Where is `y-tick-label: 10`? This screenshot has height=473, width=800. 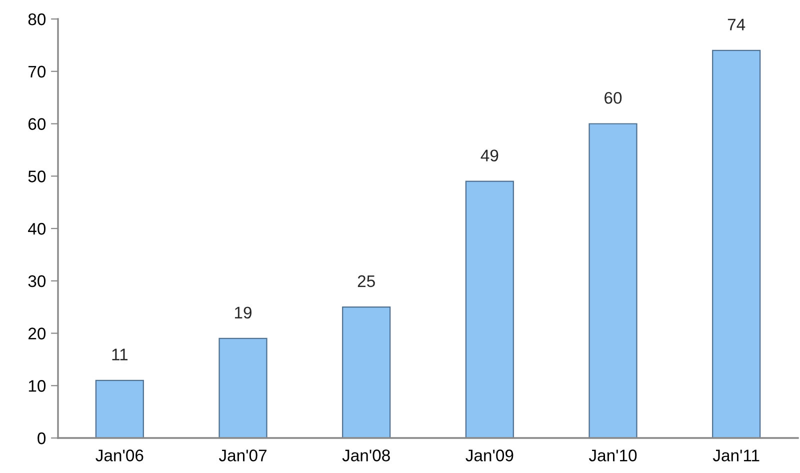 y-tick-label: 10 is located at coordinates (37, 386).